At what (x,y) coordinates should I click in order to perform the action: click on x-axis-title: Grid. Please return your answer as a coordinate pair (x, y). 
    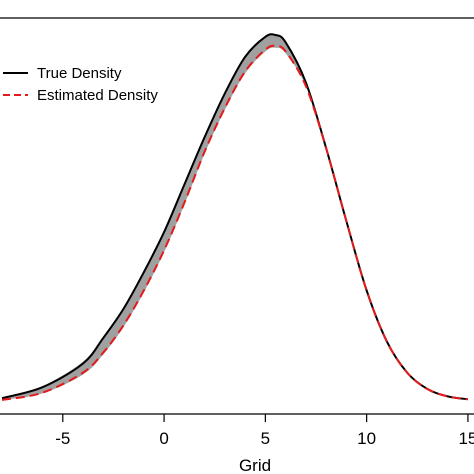
    Looking at the image, I should click on (255, 465).